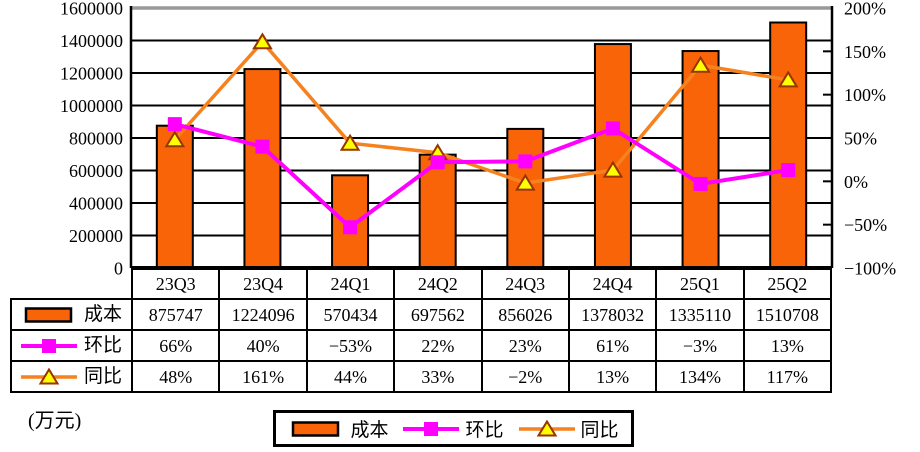 The width and height of the screenshot is (920, 452). Describe the element at coordinates (525, 345) in the screenshot. I see `value-cell-mom-24Q3: 23%` at that location.